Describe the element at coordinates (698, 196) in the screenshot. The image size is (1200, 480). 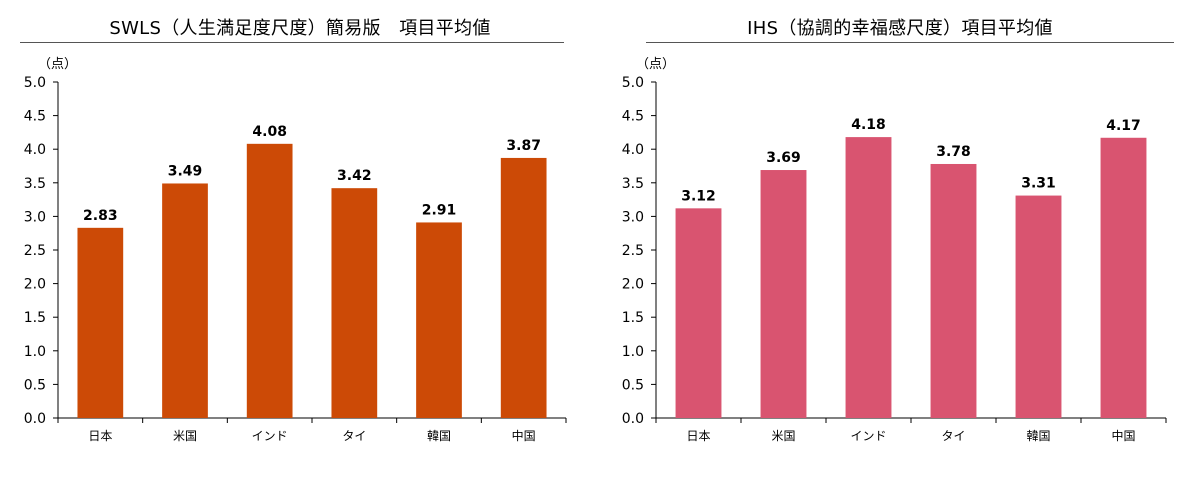
I see `bar-data-label: 3.12` at that location.